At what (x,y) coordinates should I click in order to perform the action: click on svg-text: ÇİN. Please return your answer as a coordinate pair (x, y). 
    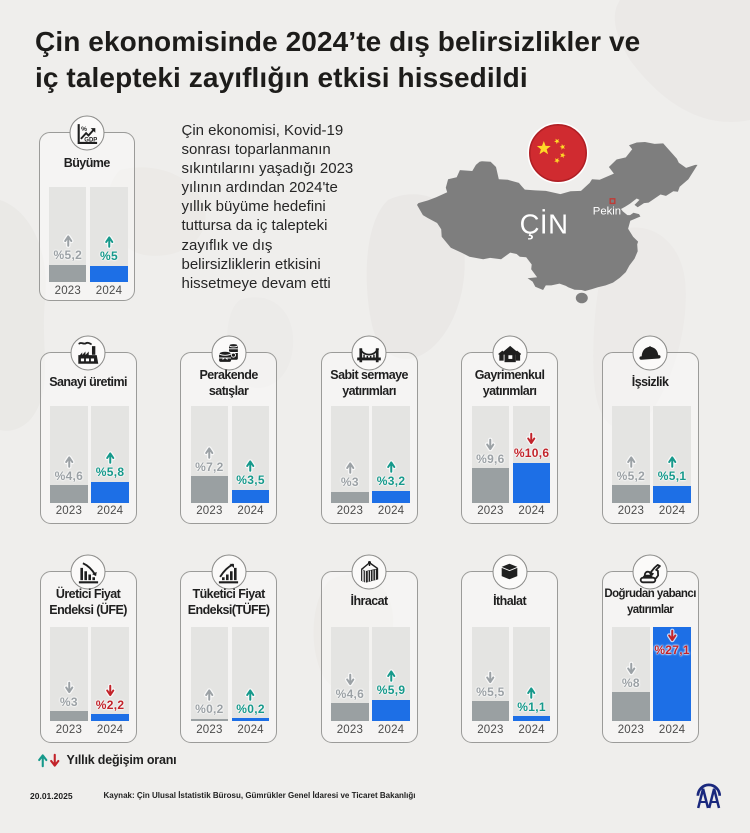
    Looking at the image, I should click on (544, 224).